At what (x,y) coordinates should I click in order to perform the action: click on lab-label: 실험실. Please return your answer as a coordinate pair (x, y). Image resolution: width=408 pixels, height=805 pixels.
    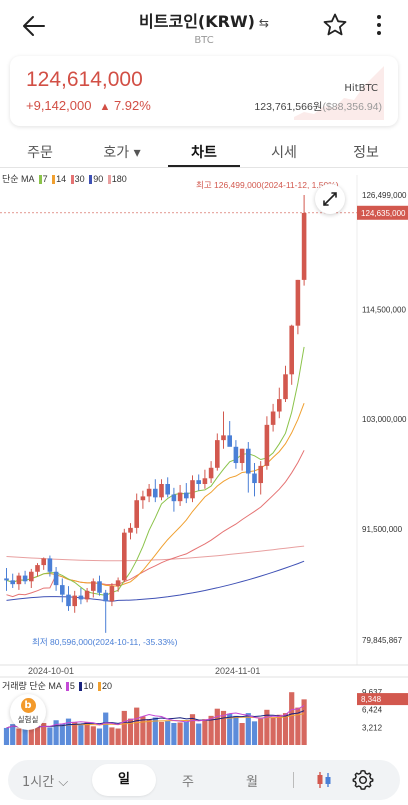
    Looking at the image, I should click on (28, 719).